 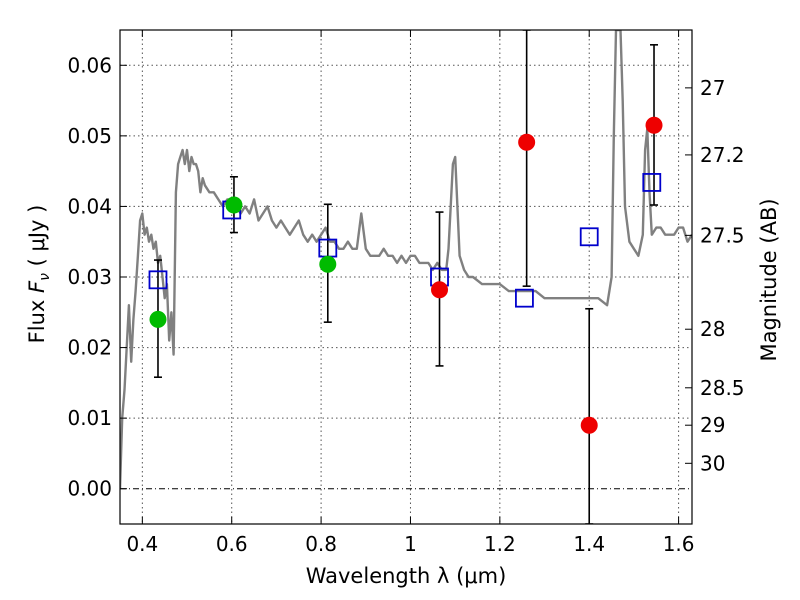 What do you see at coordinates (769, 279) in the screenshot?
I see `right-axis-label: Magnitude (AB)` at bounding box center [769, 279].